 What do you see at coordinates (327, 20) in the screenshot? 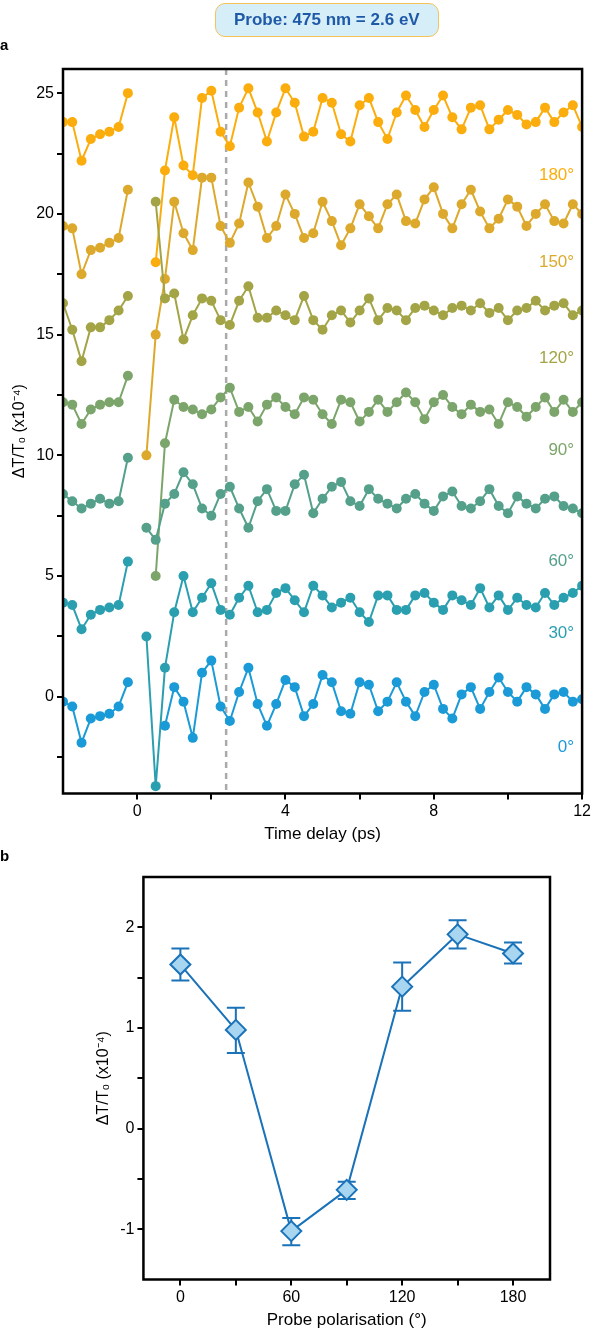
I see `chart-title: Probe: 475 nm = 2.6 eV` at bounding box center [327, 20].